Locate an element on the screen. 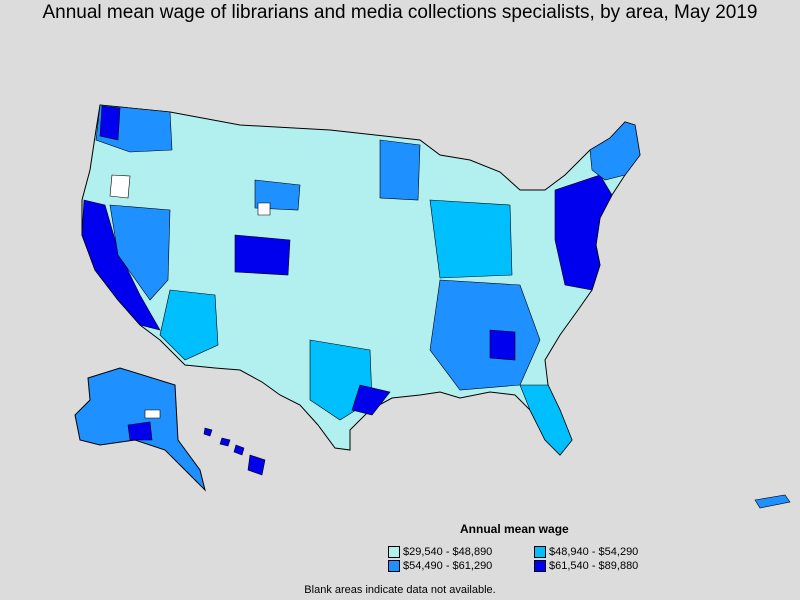 Image resolution: width=800 pixels, height=600 pixels. region-wyoming-area is located at coordinates (277, 195).